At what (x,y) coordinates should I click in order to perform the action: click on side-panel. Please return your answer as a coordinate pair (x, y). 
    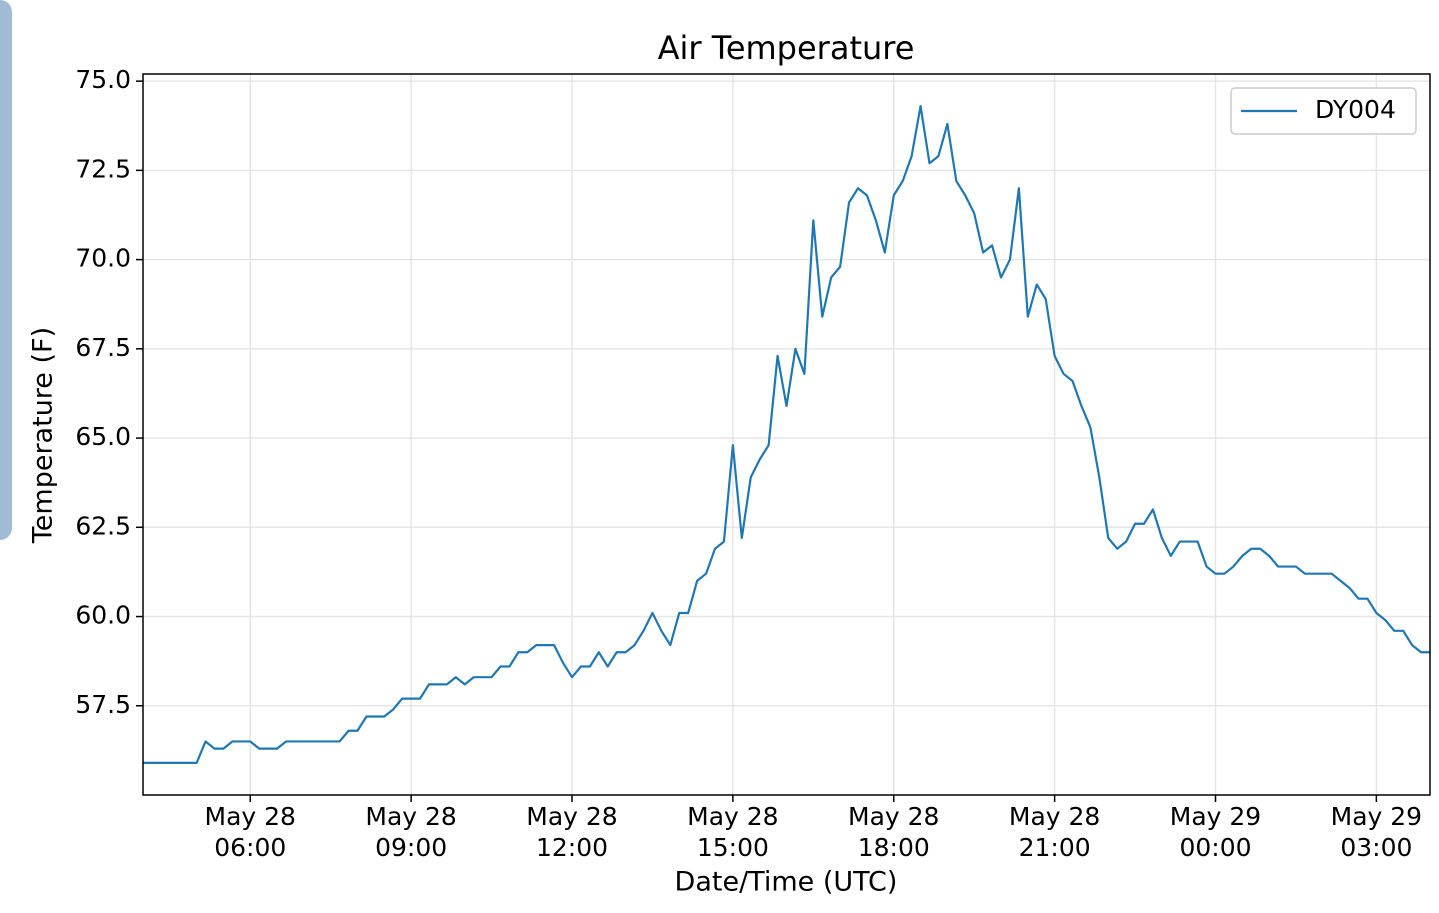
    Looking at the image, I should click on (6, 270).